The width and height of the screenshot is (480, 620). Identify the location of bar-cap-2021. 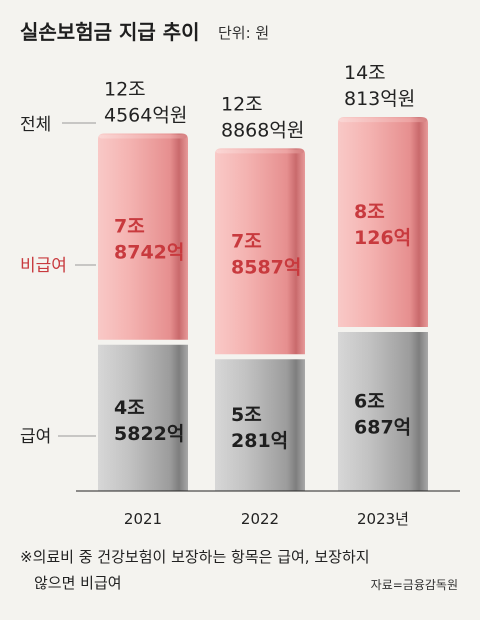
(143, 136).